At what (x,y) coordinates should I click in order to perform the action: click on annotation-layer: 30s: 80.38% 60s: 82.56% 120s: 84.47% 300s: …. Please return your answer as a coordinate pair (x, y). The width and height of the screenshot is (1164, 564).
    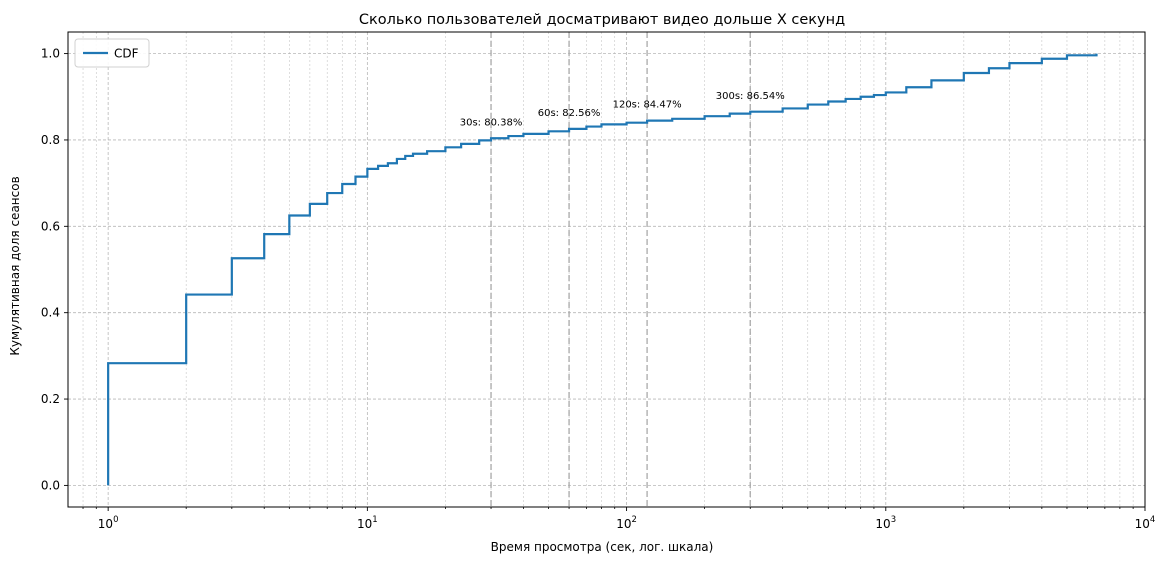
    Looking at the image, I should click on (622, 110).